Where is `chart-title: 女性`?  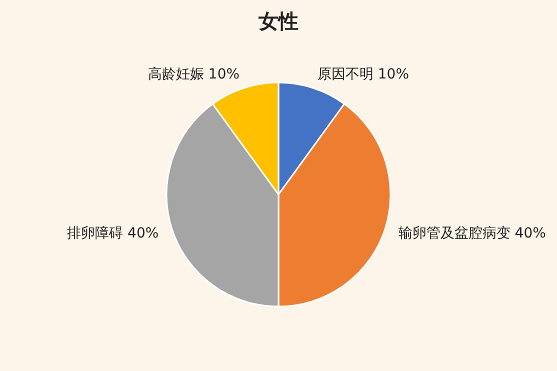 chart-title: 女性 is located at coordinates (278, 21).